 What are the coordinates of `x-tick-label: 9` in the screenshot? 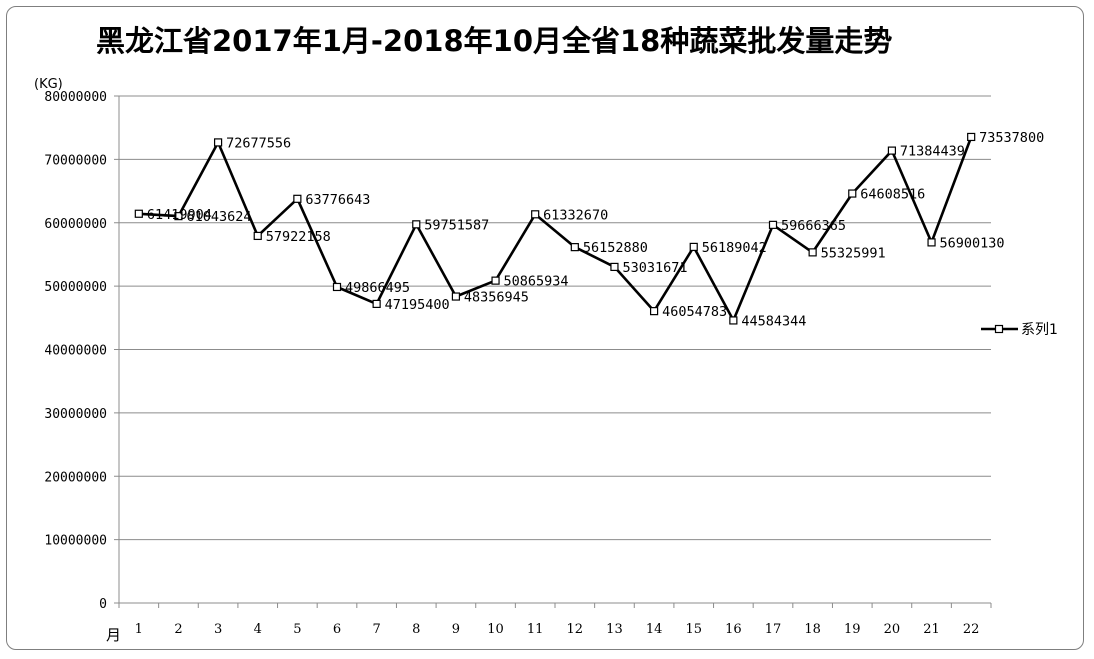 It's located at (456, 629).